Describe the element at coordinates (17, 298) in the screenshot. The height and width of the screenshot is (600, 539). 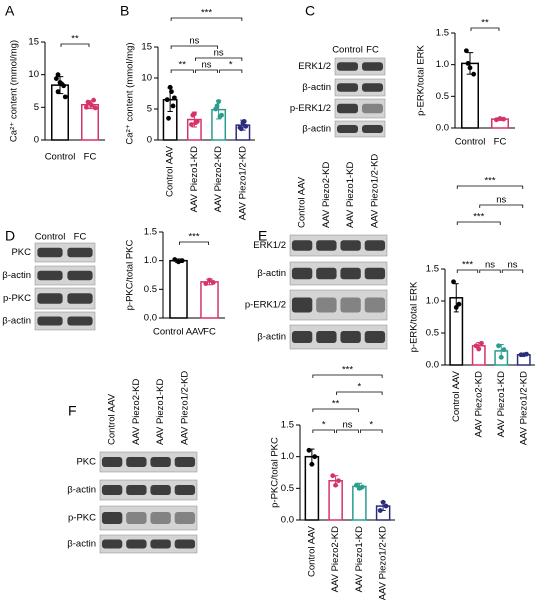
I see `blot-row-label: p-PKC` at that location.